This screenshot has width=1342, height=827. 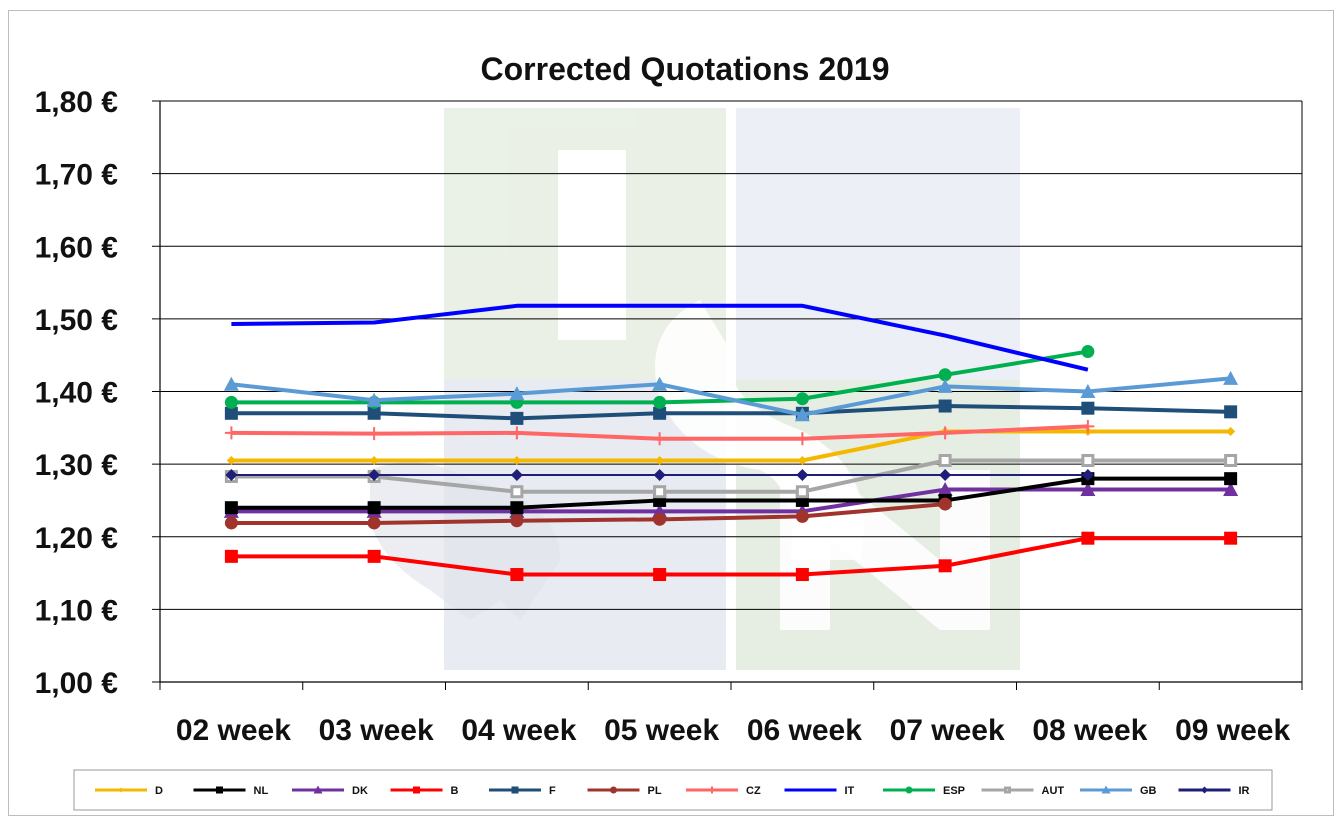 I want to click on y-tick-label: 1,10 €, so click(x=77, y=610).